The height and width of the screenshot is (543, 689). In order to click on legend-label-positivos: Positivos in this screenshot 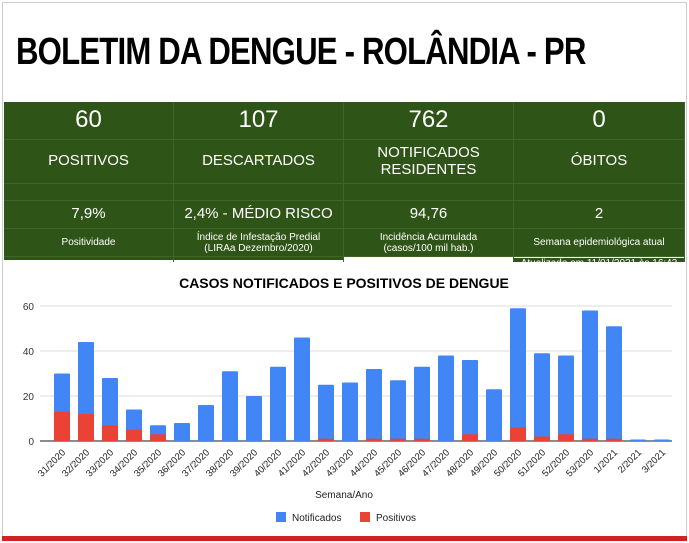, I will do `click(396, 518)`.